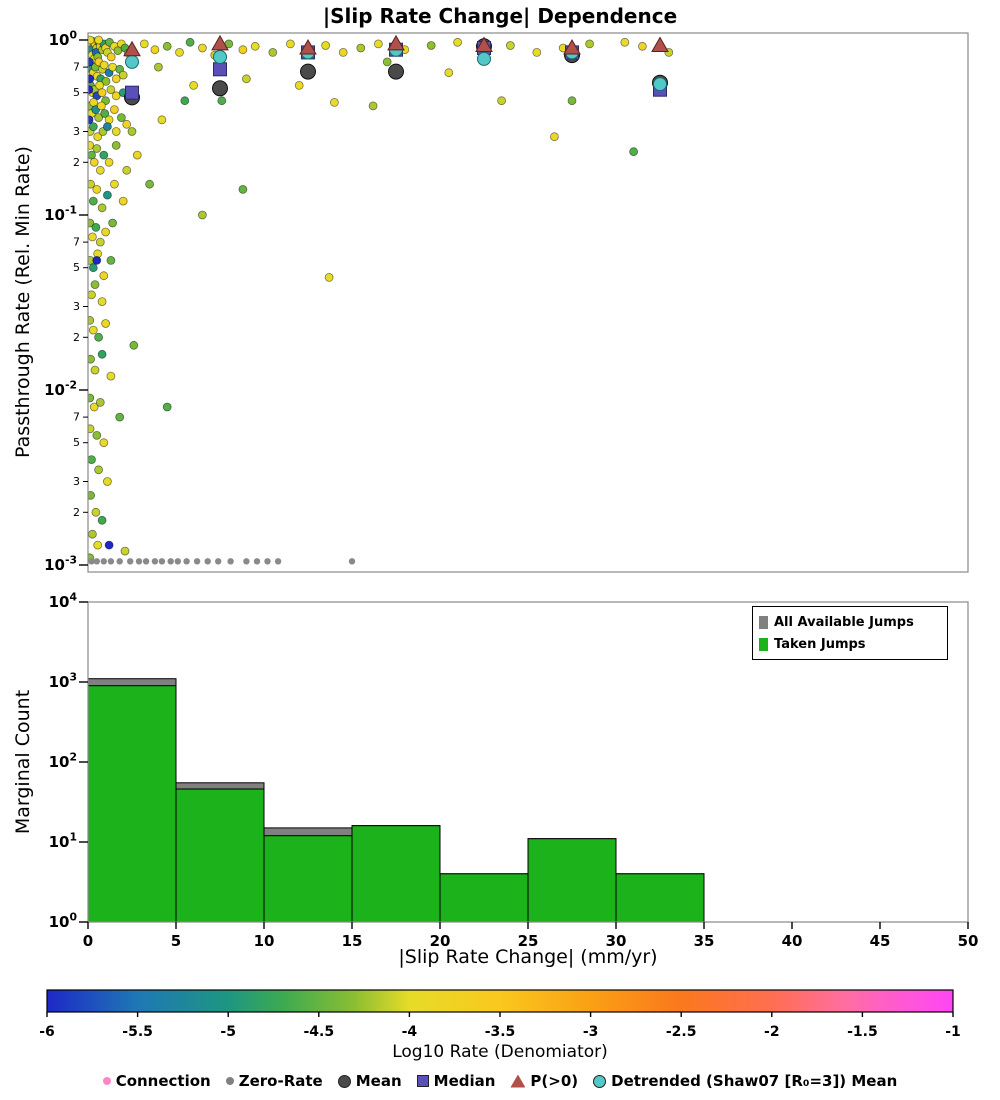 This screenshot has width=1000, height=1100. What do you see at coordinates (156, 1081) in the screenshot?
I see `legend-item-connection: Connection` at bounding box center [156, 1081].